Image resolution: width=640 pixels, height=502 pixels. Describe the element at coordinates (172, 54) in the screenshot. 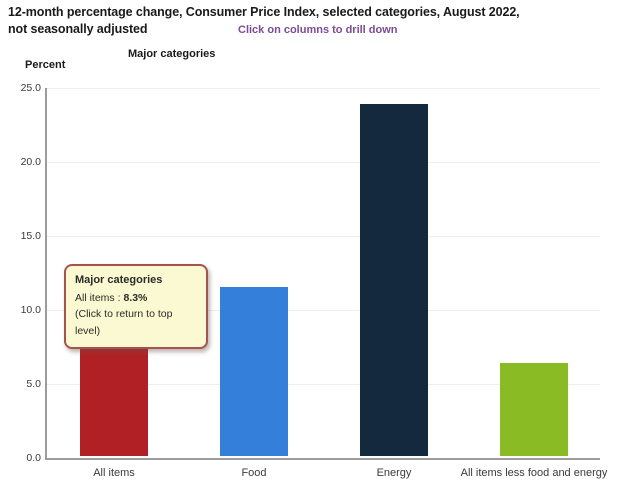

I see `group-label: Major categories` at that location.